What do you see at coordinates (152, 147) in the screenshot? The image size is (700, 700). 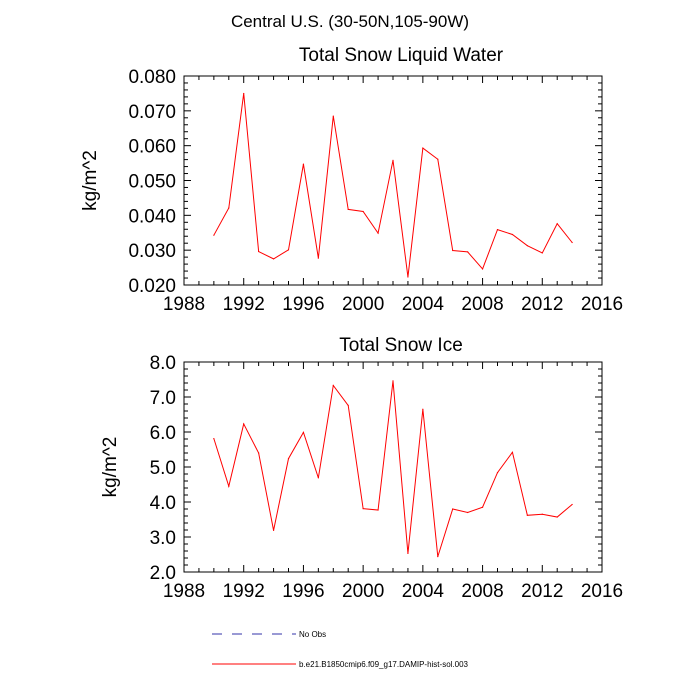 I see `y-tick-label: 0.060` at bounding box center [152, 147].